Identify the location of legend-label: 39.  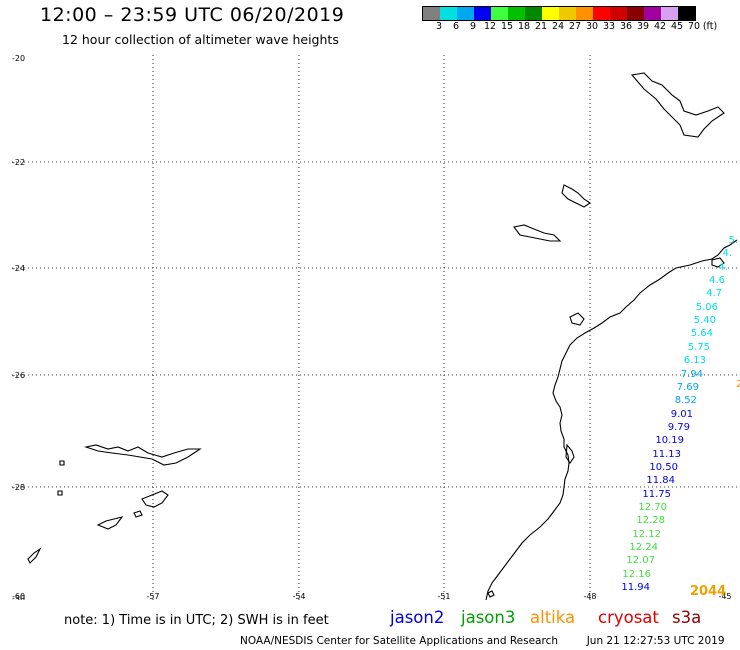
(643, 26).